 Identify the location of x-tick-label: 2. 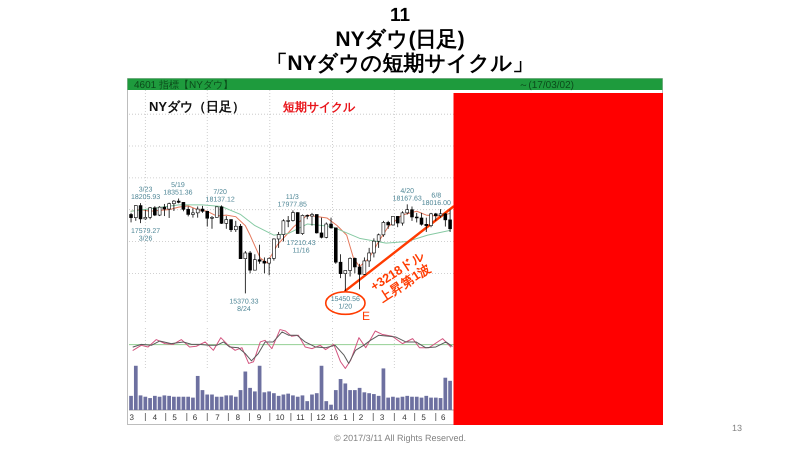
(361, 417).